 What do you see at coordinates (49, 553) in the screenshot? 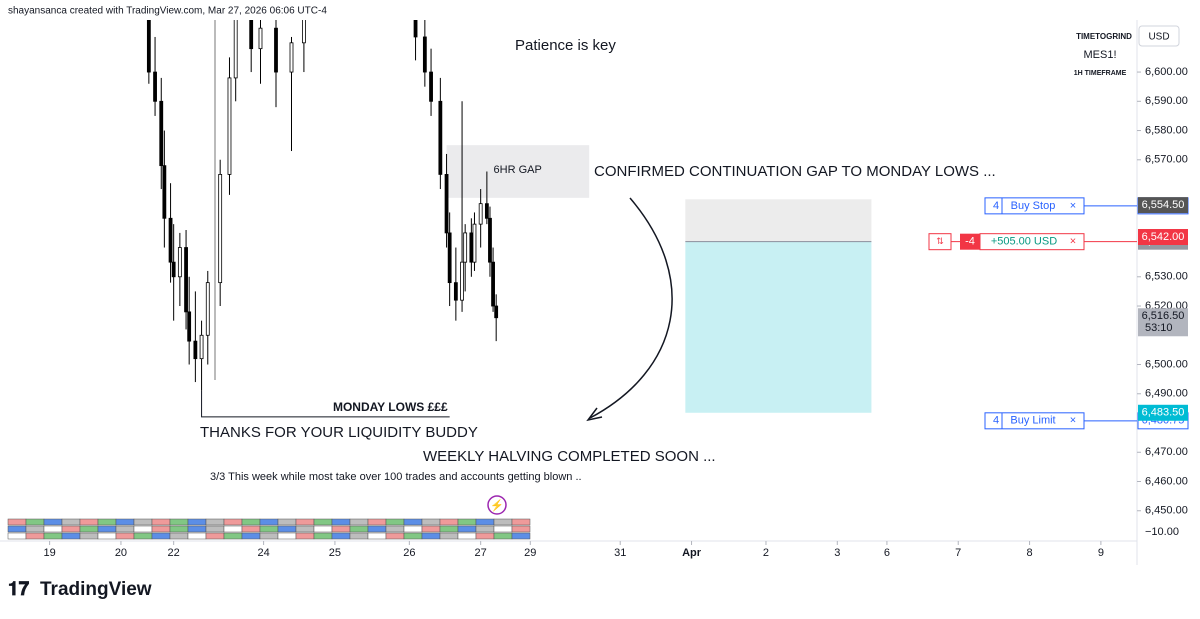
I see `x-tick-label: 19` at bounding box center [49, 553].